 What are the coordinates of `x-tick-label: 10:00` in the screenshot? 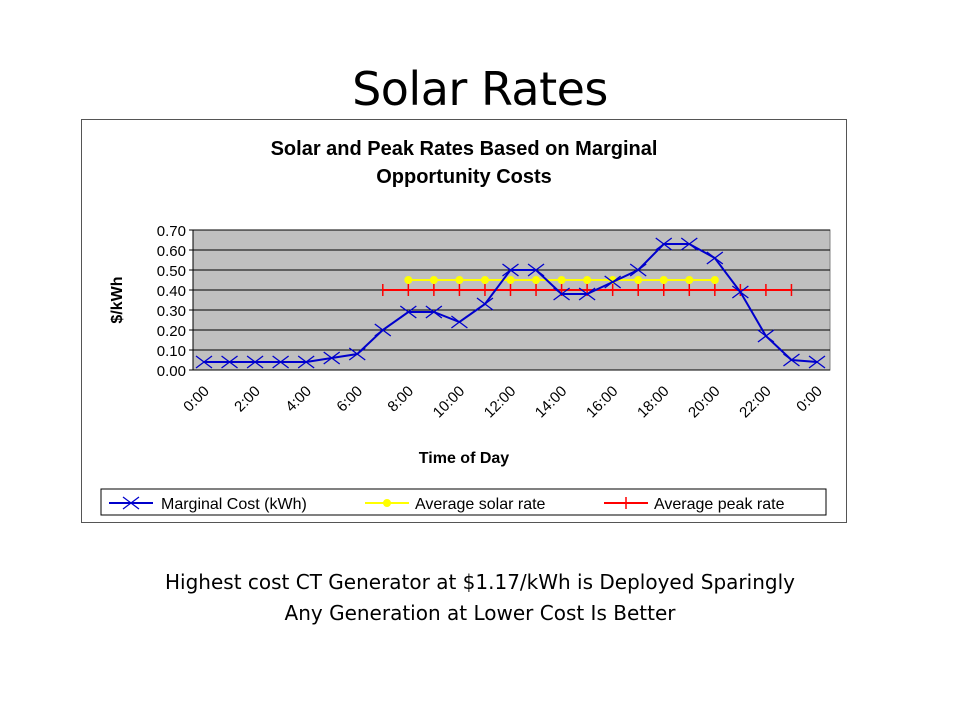 It's located at (449, 402).